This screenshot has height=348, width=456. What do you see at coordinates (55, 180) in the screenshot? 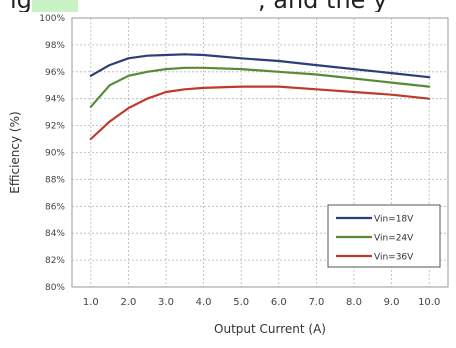
I see `y-tick-label: 88%` at bounding box center [55, 180].